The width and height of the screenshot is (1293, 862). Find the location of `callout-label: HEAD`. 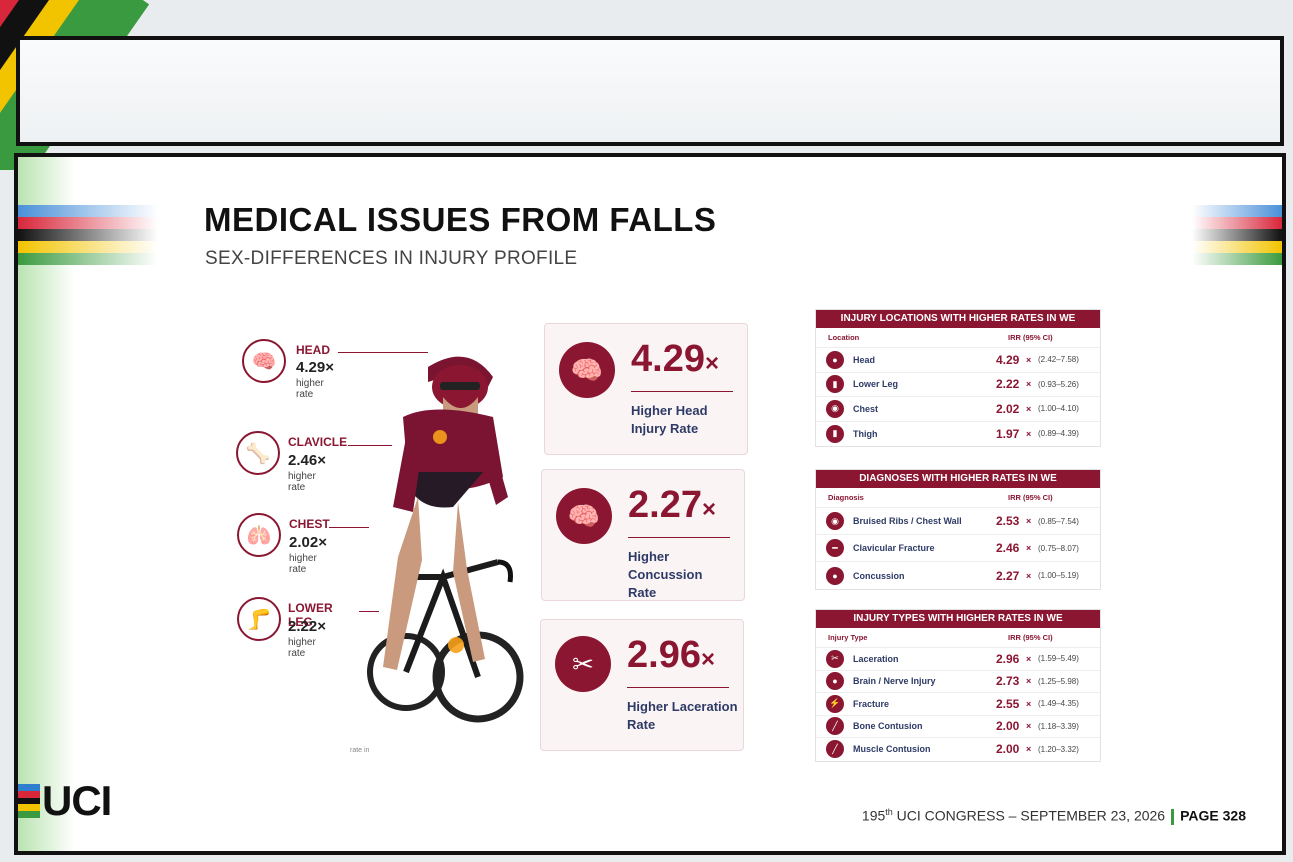

callout-label: HEAD is located at coordinates (313, 350).